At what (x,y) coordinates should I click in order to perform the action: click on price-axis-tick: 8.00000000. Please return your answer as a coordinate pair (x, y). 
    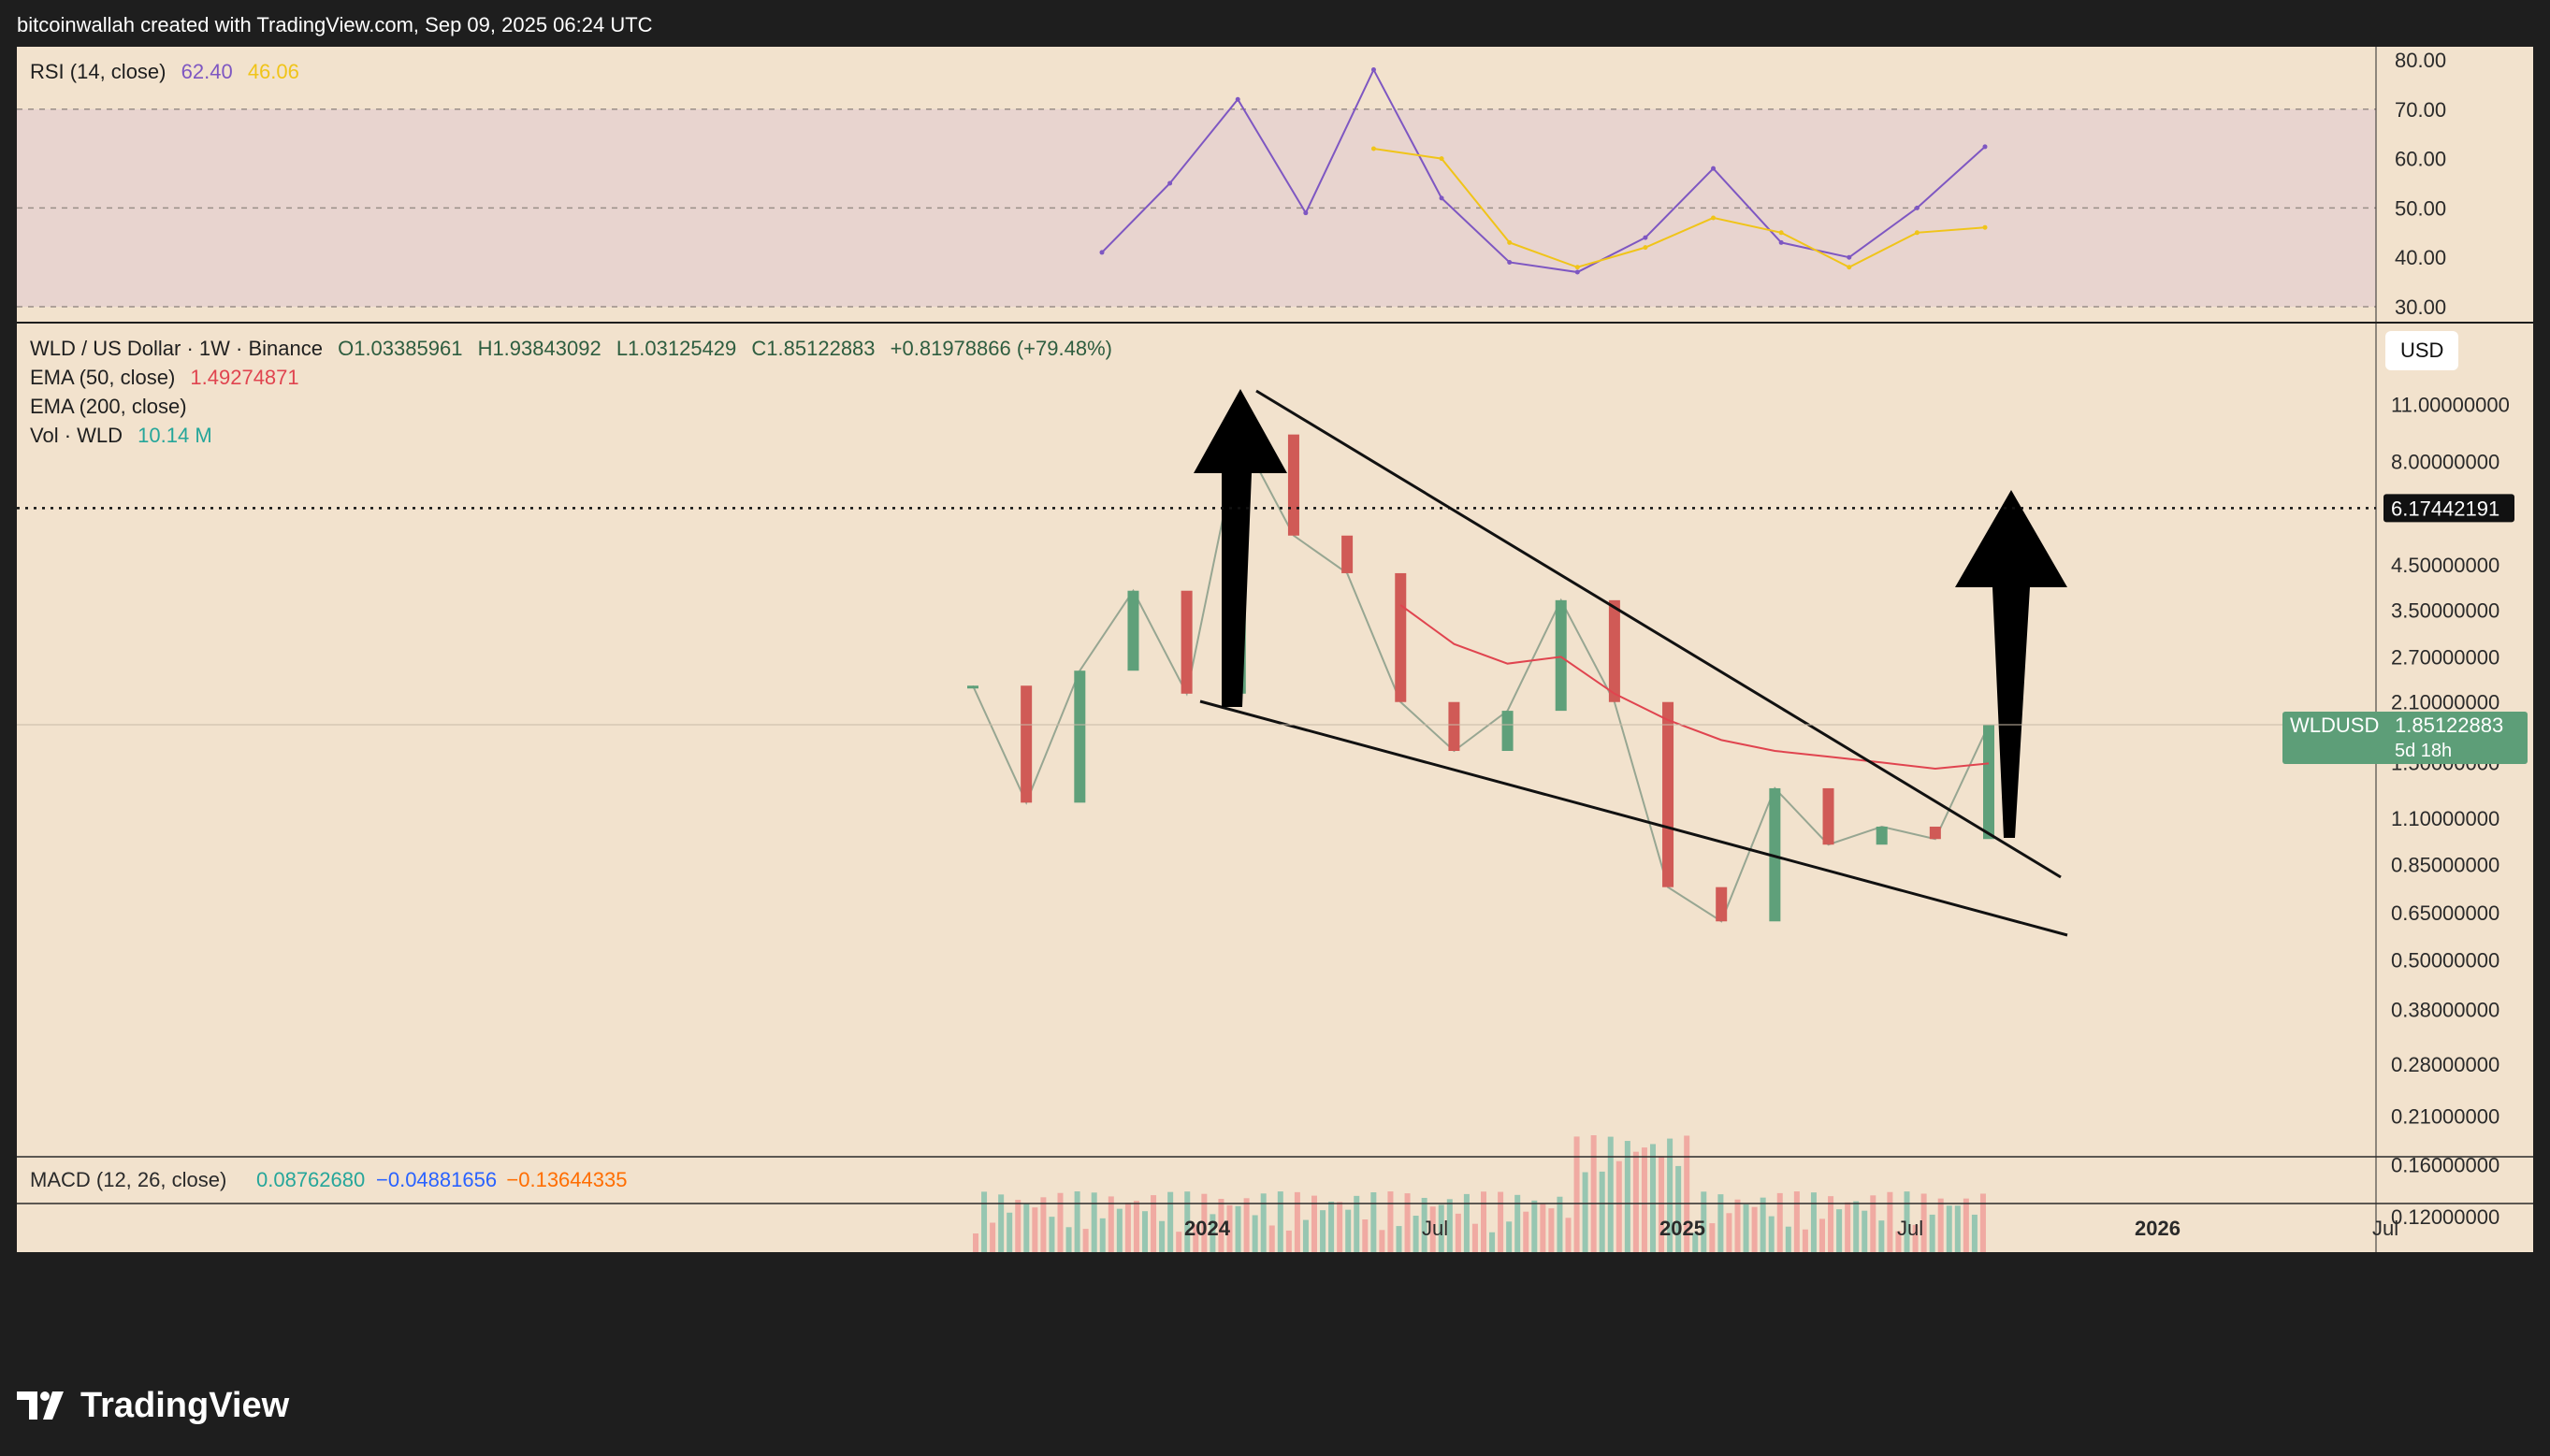
    Looking at the image, I should click on (2445, 462).